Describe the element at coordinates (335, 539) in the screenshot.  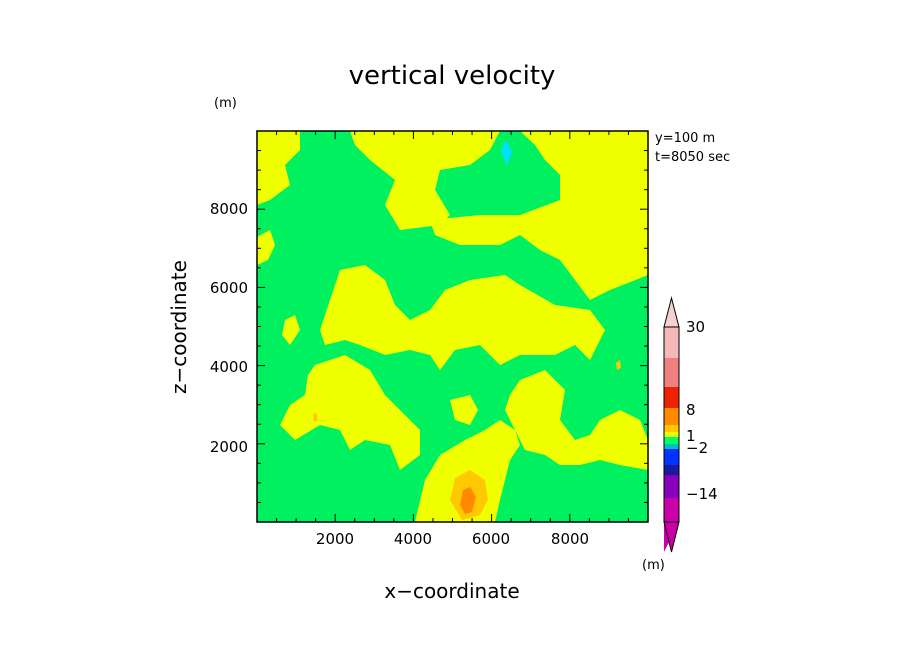
I see `x-tick-label: 2000` at that location.